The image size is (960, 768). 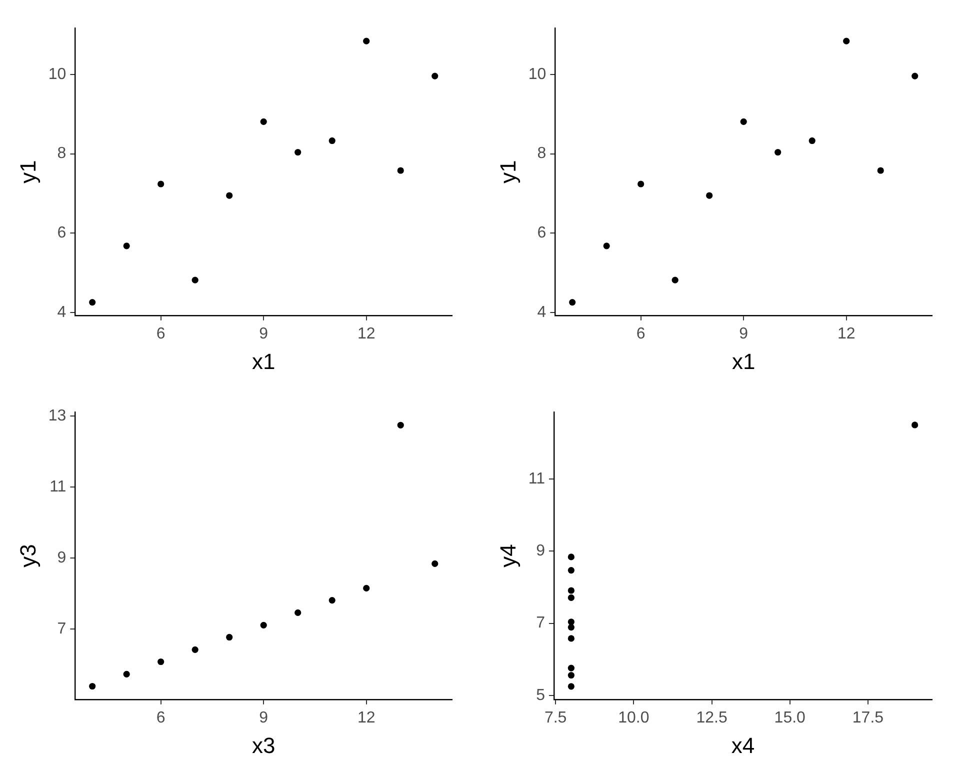 What do you see at coordinates (264, 745) in the screenshot?
I see `x-axis-title: x3` at bounding box center [264, 745].